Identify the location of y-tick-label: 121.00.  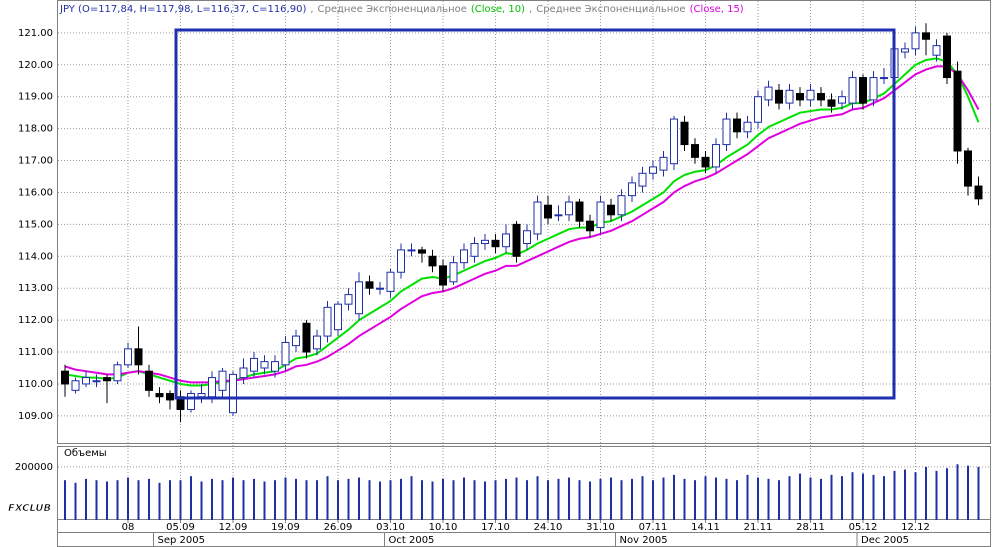
(35, 33).